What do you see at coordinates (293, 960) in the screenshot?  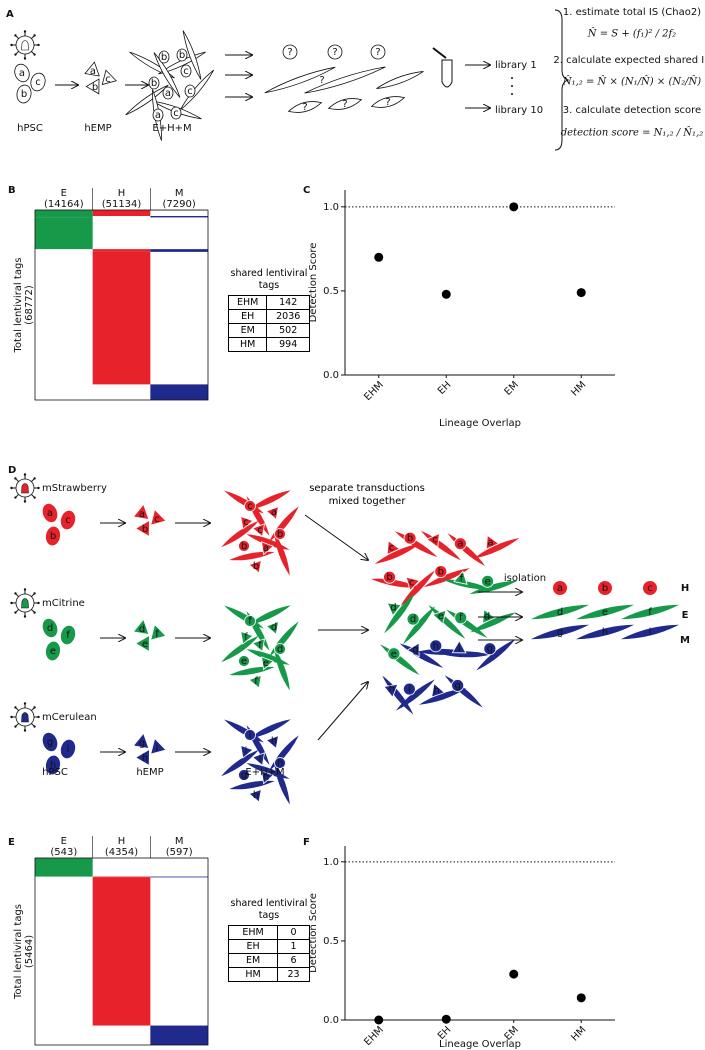 I see `table-cell: 6` at bounding box center [293, 960].